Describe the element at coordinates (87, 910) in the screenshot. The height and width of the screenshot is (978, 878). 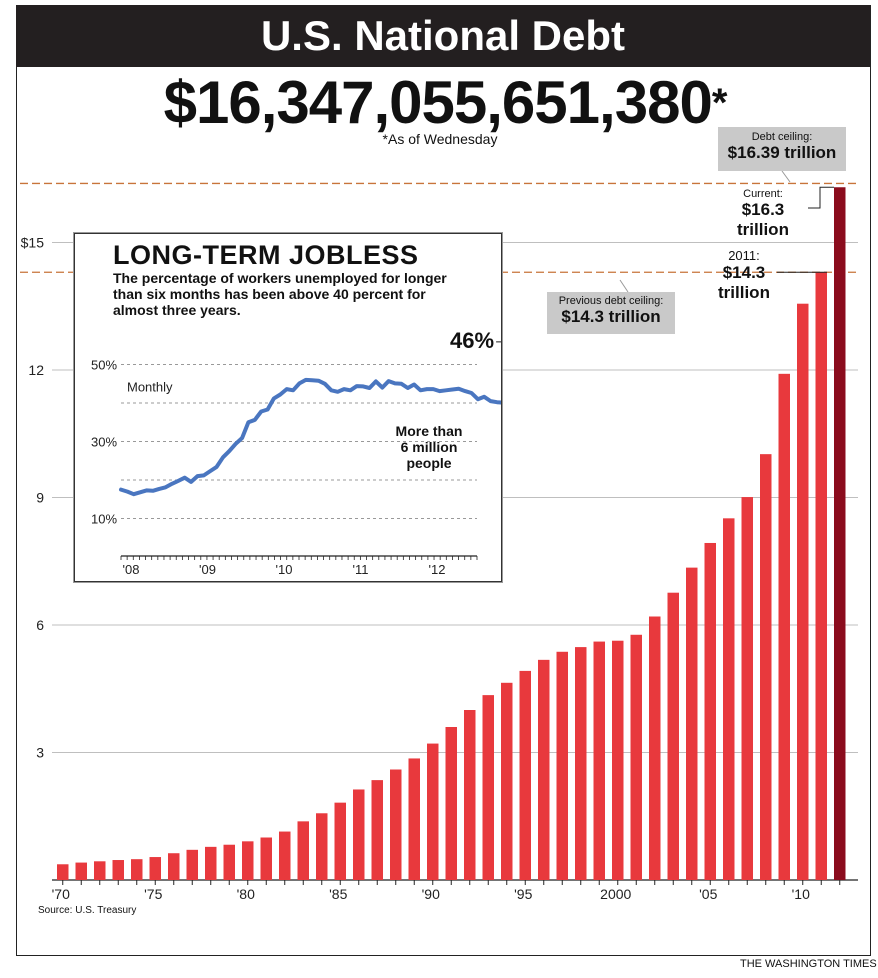
I see `source-note: Source: U.S. Treasury` at that location.